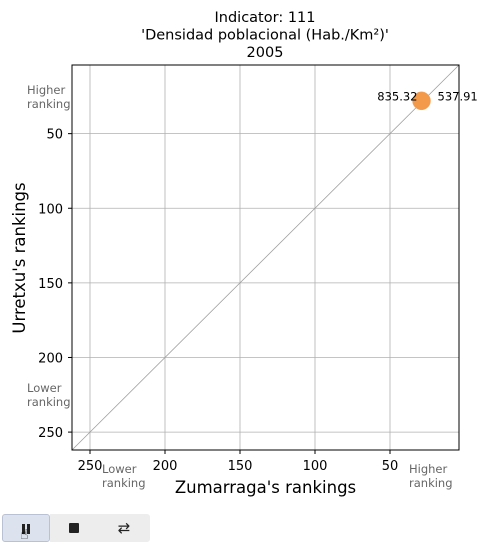 Image resolution: width=487 pixels, height=544 pixels. Describe the element at coordinates (265, 18) in the screenshot. I see `title-line-1: Indicator: 111` at that location.